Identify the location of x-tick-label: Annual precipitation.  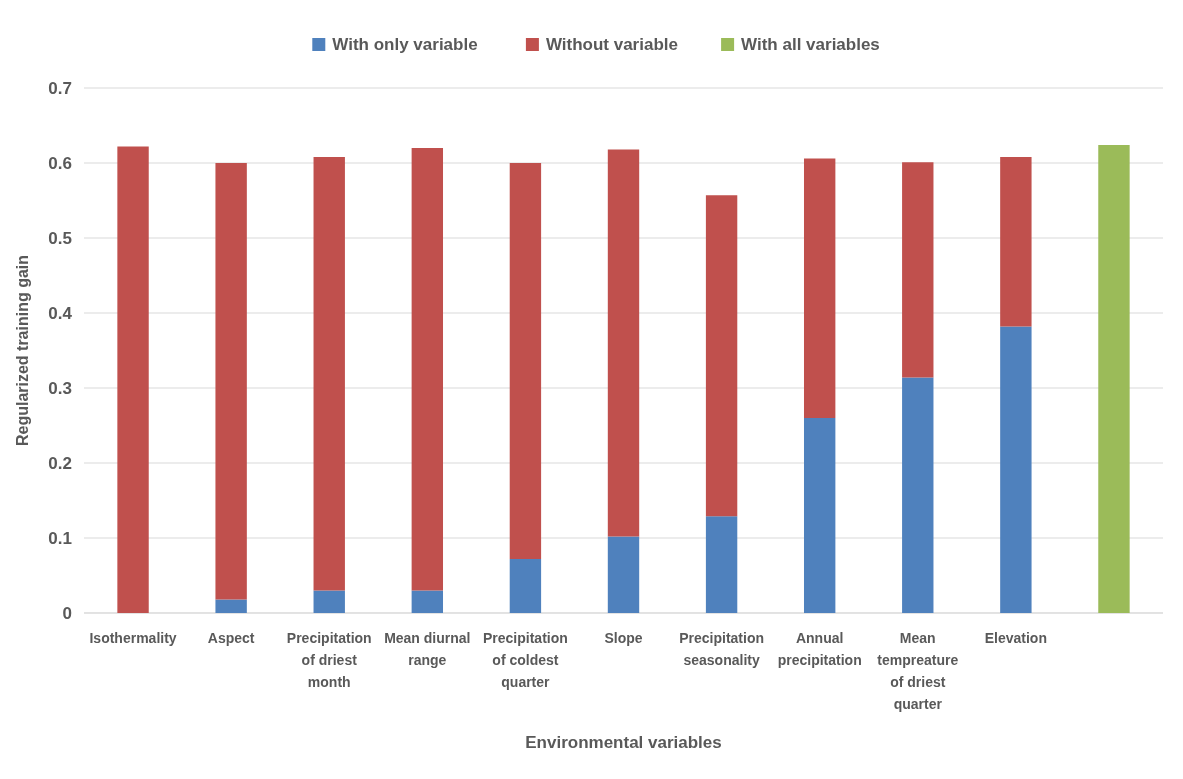
(819, 649).